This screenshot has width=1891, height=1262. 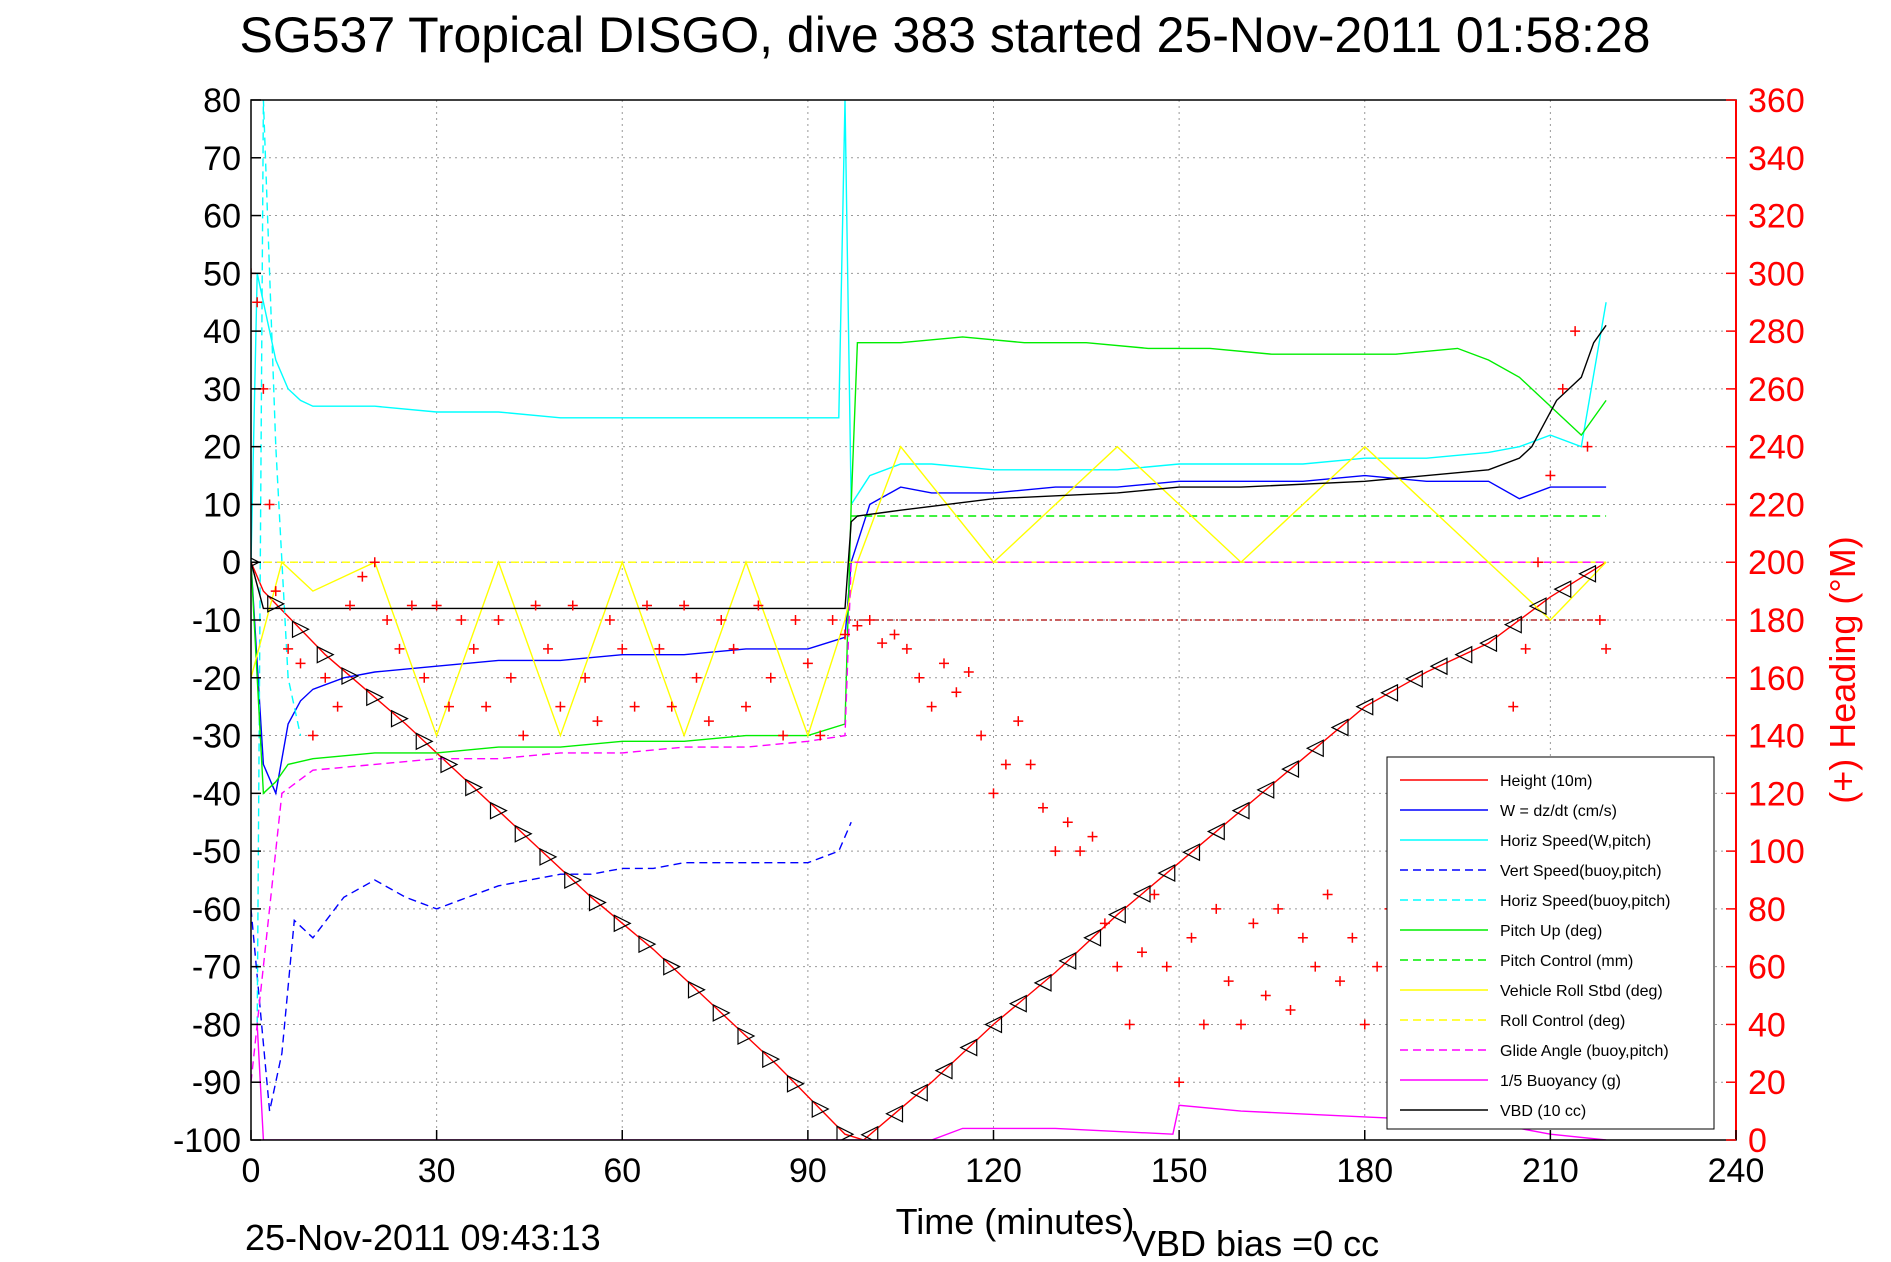 I want to click on y-tick-label: -30, so click(x=216, y=737).